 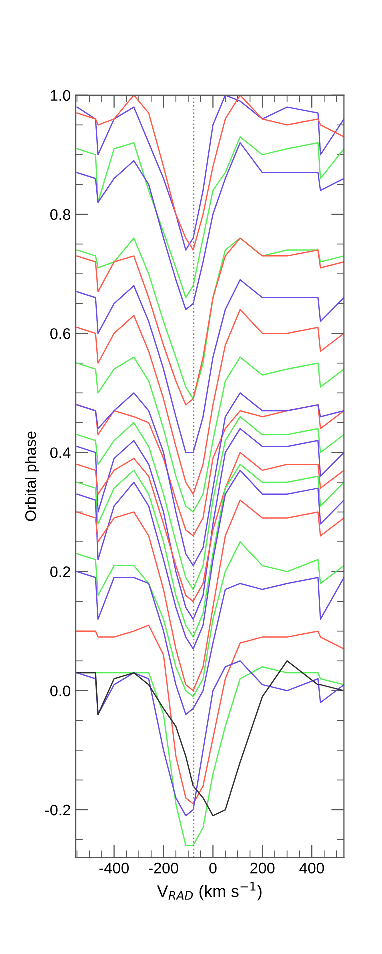 I want to click on y-axis-title: Orbital phase, so click(x=32, y=477).